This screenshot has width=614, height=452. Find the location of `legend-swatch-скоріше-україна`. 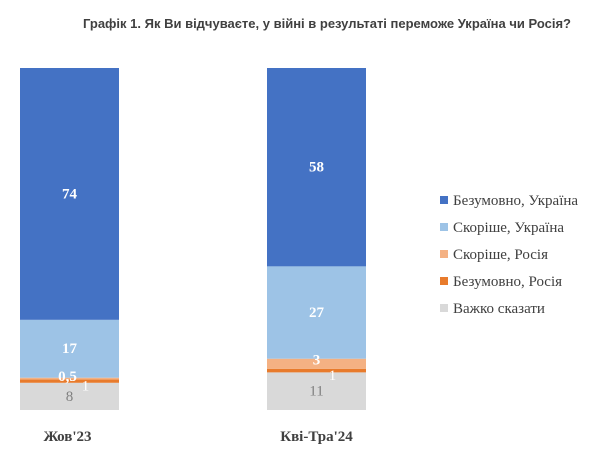

legend-swatch-скоріше-україна is located at coordinates (444, 227).